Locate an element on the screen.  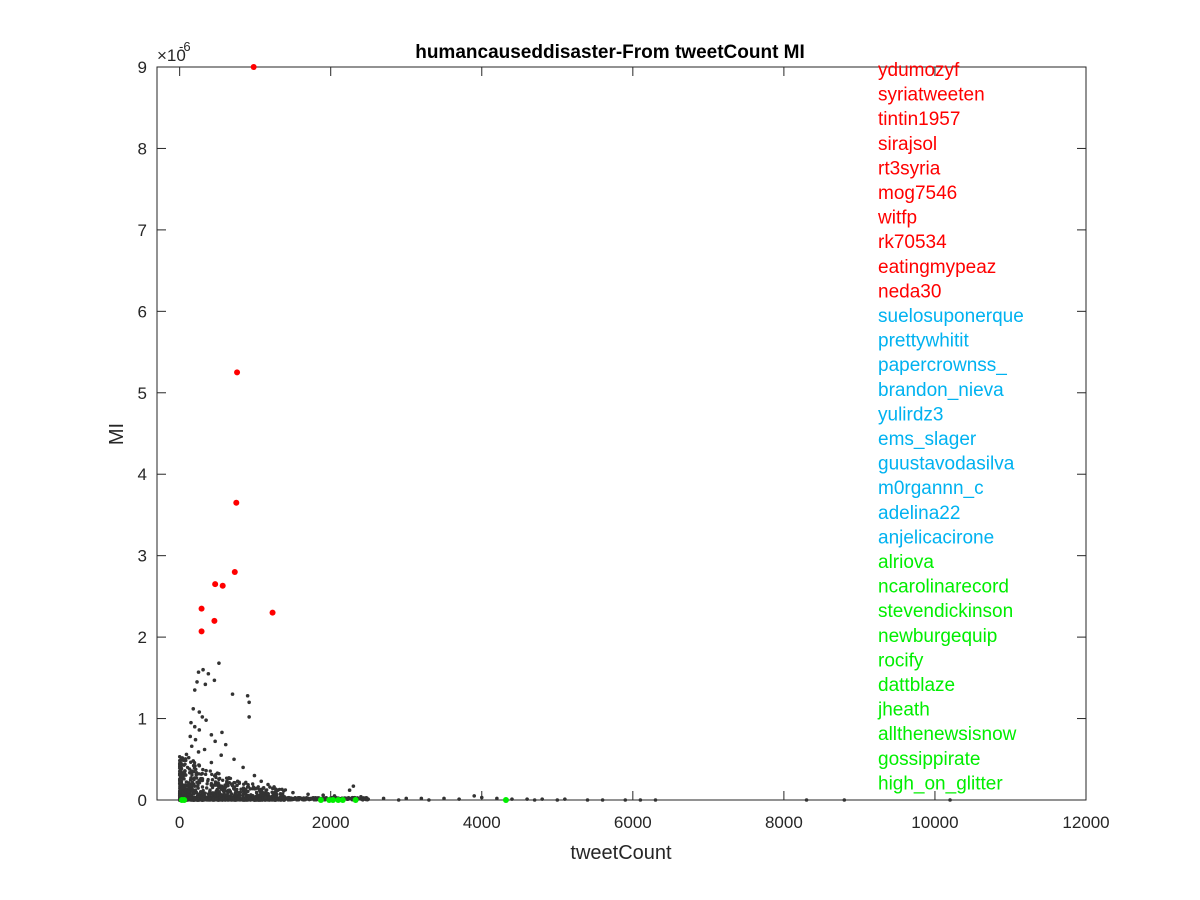
user-label: newburgequip is located at coordinates (937, 636).